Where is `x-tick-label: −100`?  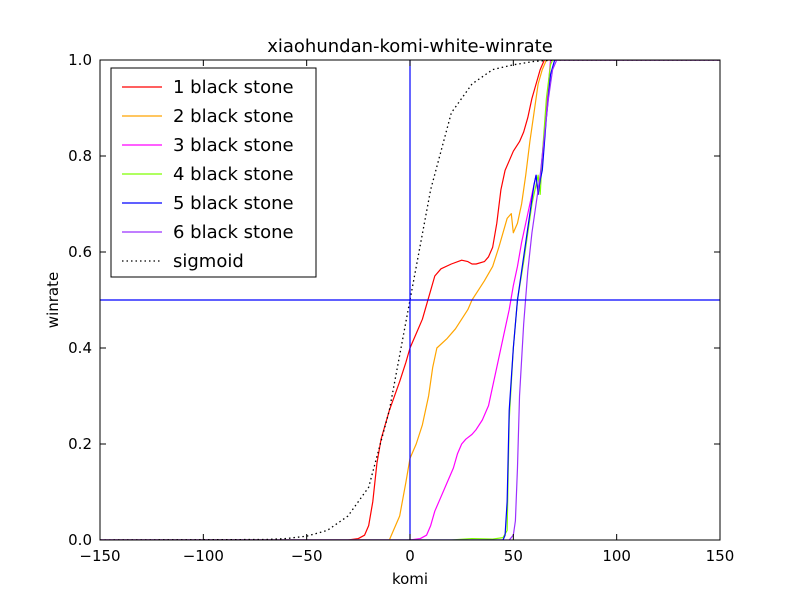
x-tick-label: −100 is located at coordinates (203, 556).